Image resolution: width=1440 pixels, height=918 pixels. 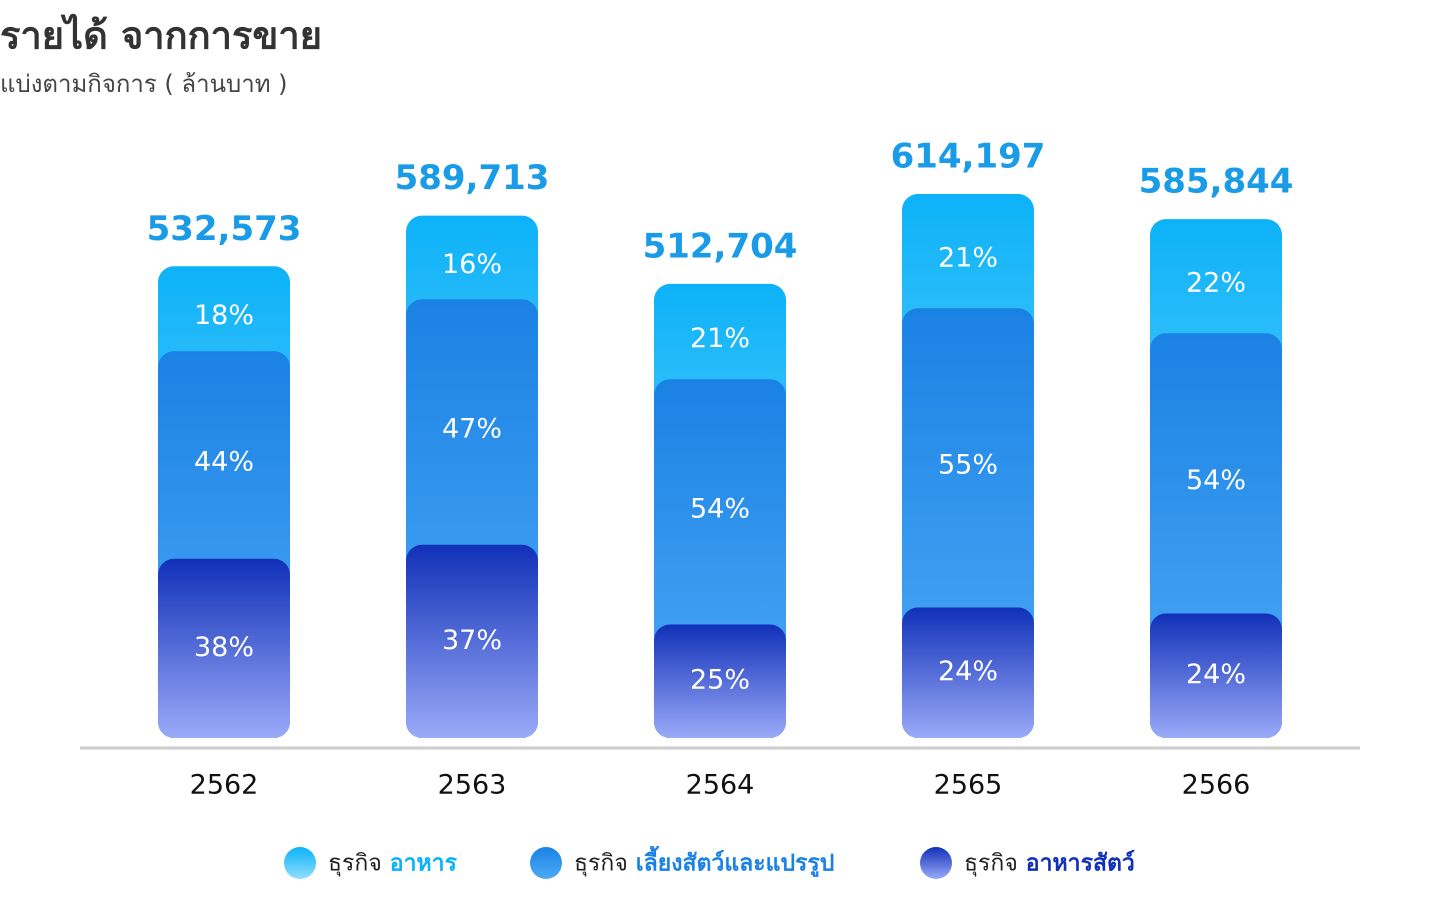 I want to click on x-tick-label: 2563, so click(x=472, y=785).